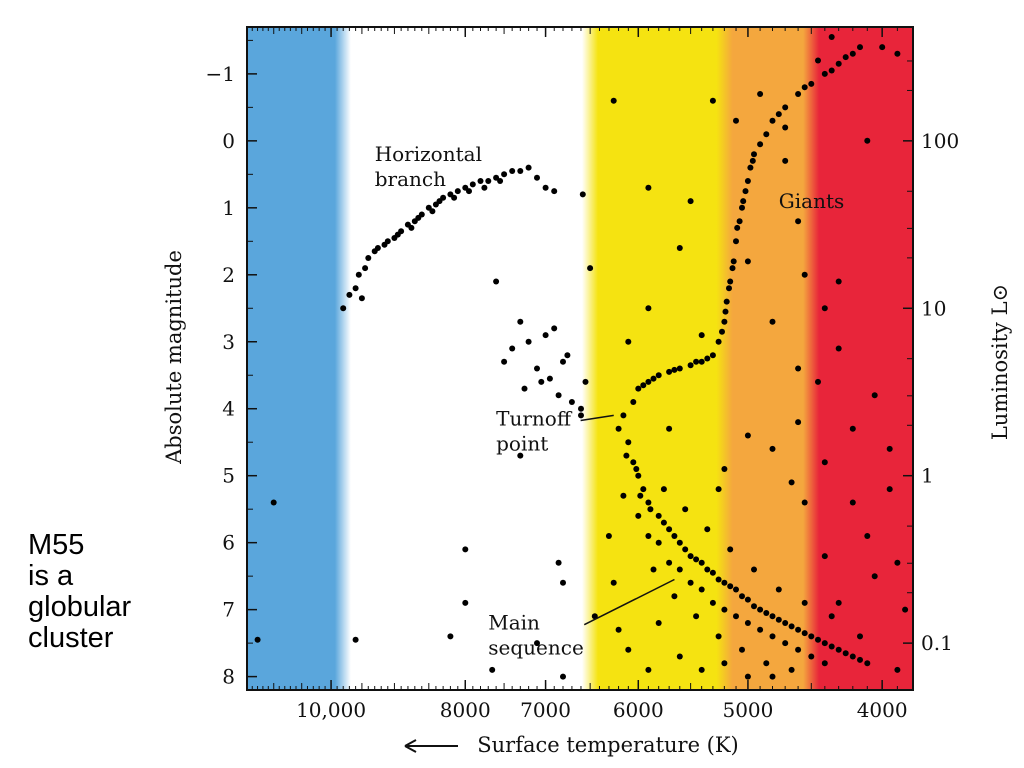 The image size is (1024, 768). I want to click on y-tick-label: 5, so click(228, 476).